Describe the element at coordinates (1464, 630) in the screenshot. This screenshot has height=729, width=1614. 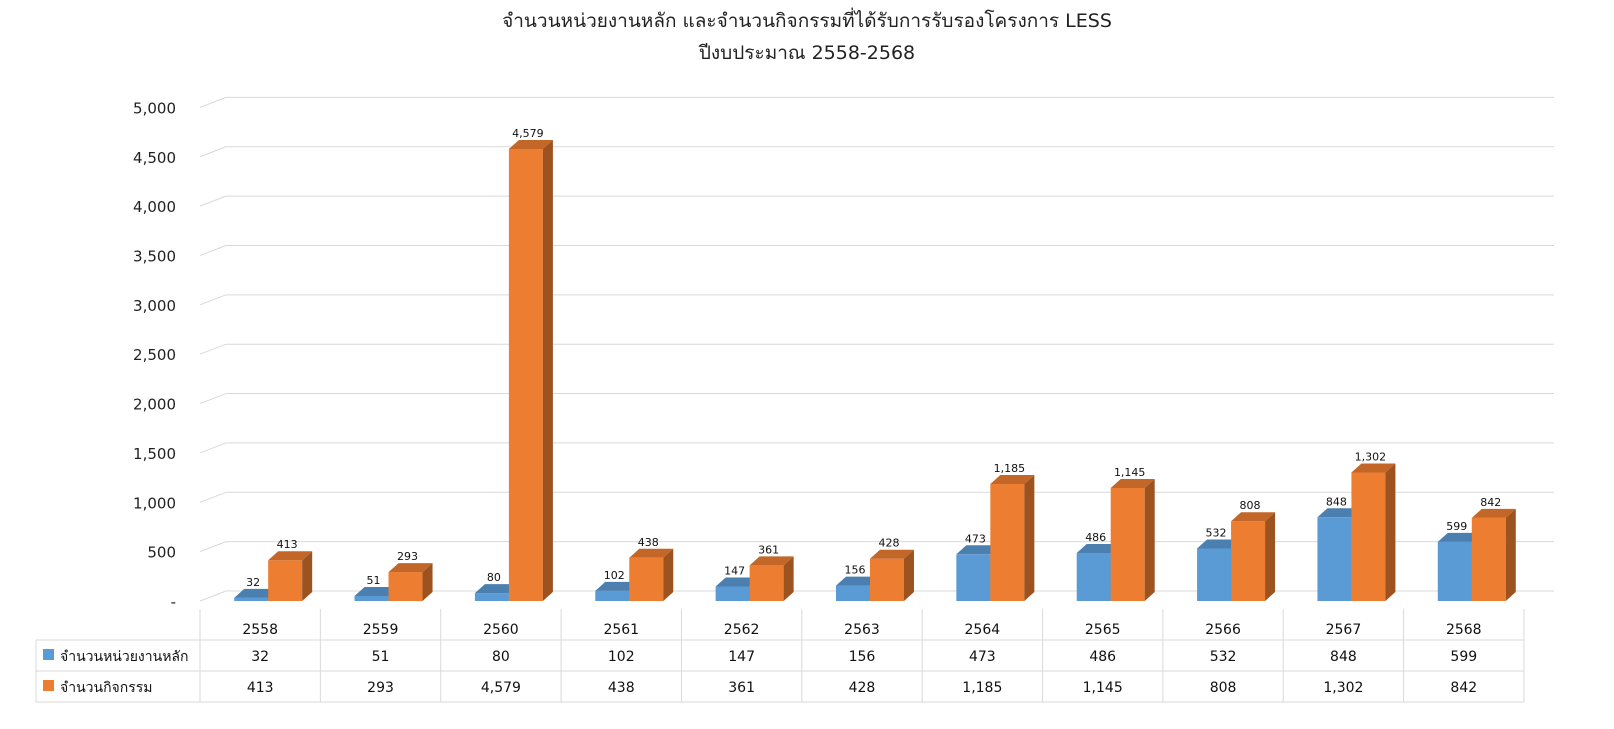
I see `x-tick-label: 2568` at that location.